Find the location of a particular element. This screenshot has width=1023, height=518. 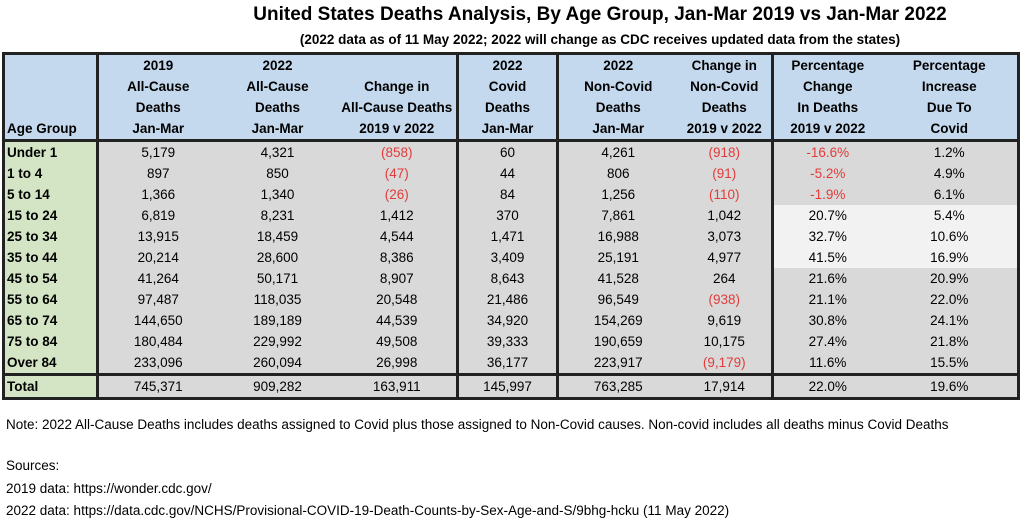

value-cell: 24.1% is located at coordinates (950, 320).